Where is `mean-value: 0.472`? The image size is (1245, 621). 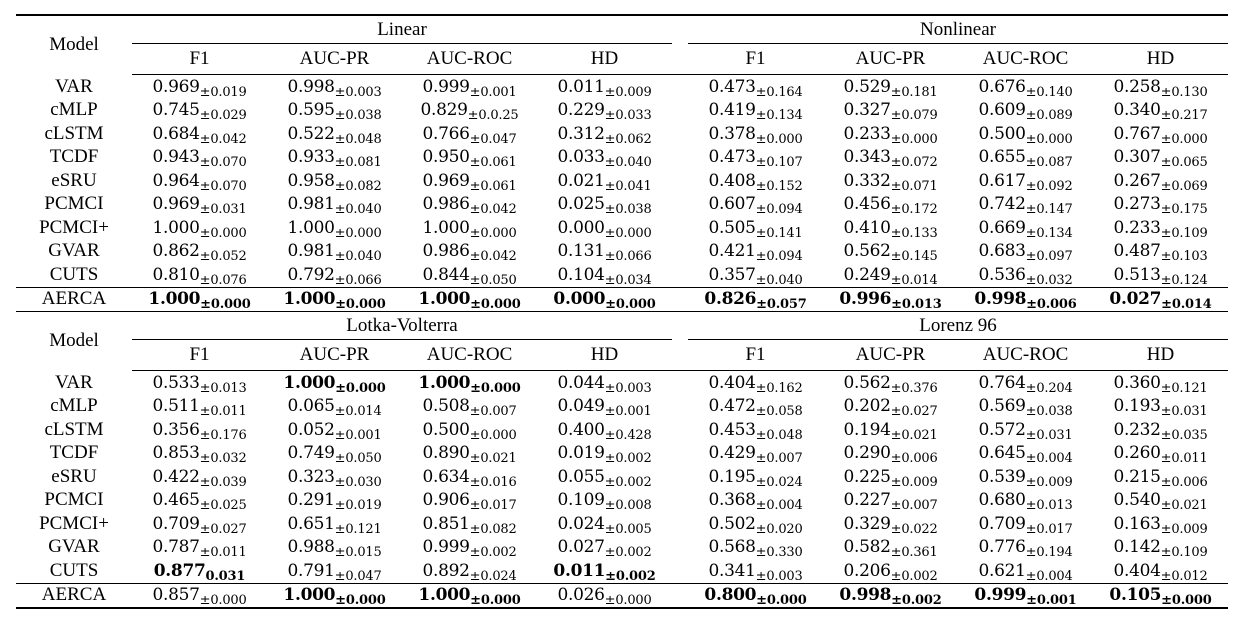 mean-value: 0.472 is located at coordinates (732, 406).